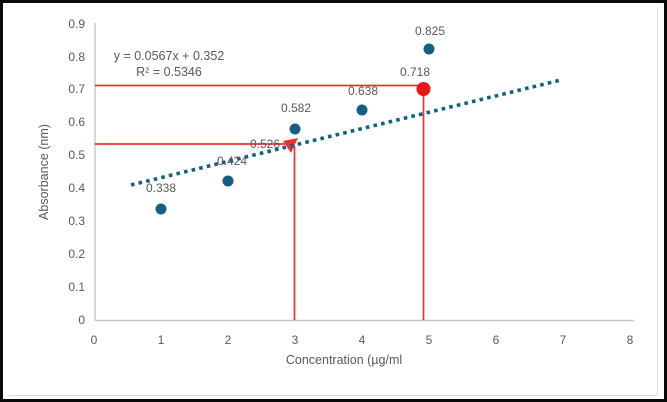 The width and height of the screenshot is (667, 402). Describe the element at coordinates (429, 340) in the screenshot. I see `x-tick-5: 5` at that location.